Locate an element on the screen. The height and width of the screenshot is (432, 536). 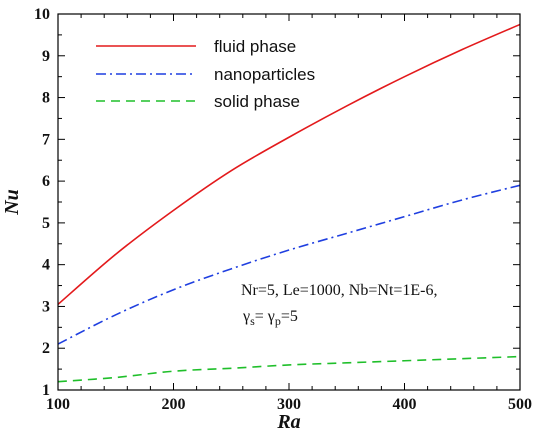
x-tick-label: 400 is located at coordinates (405, 404).